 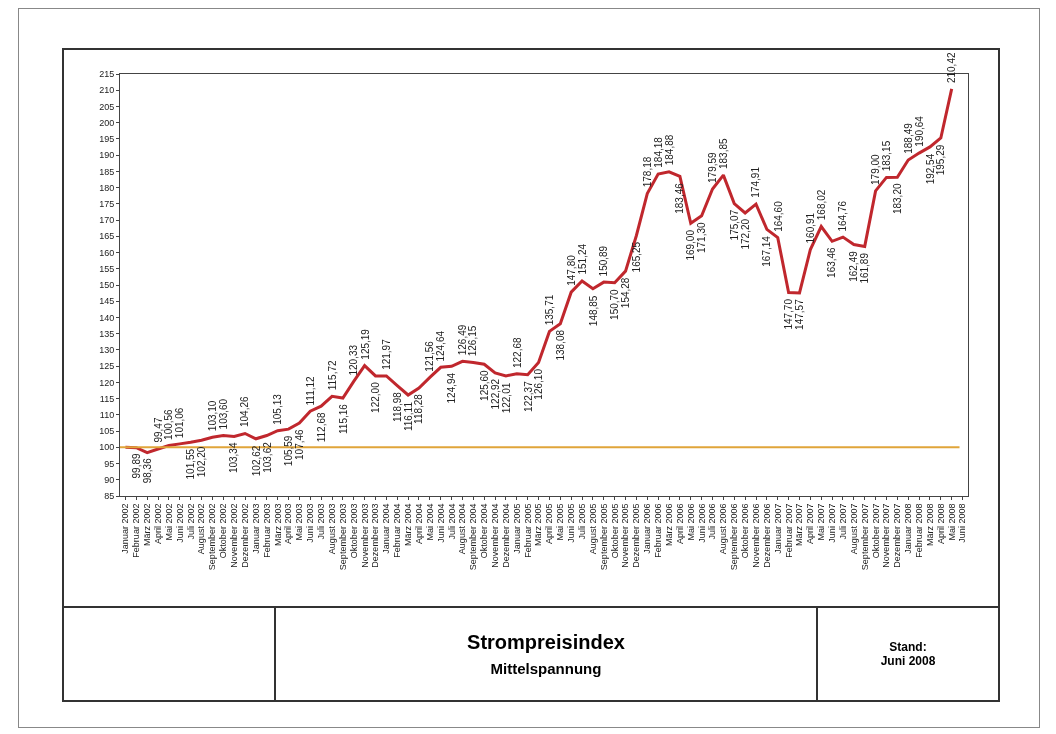 What do you see at coordinates (107, 366) in the screenshot?
I see `y-tick-label: 125` at bounding box center [107, 366].